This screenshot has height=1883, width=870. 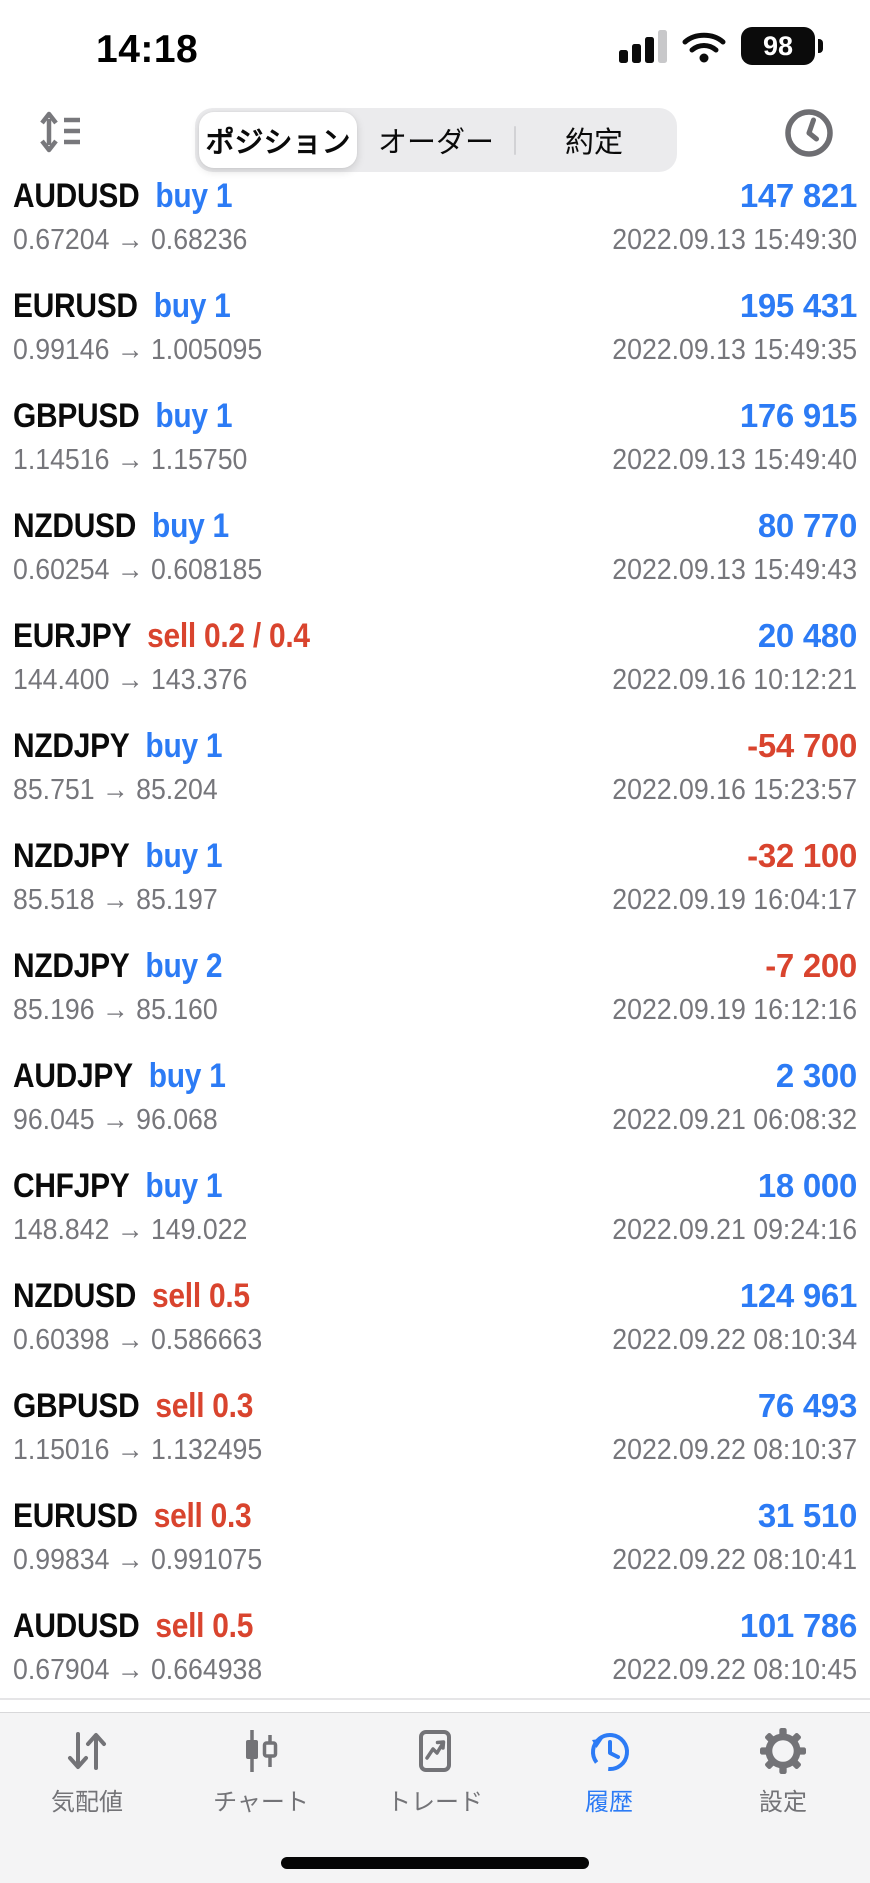 I want to click on trade-title: GBPUSD sell 0.3, so click(x=133, y=1406).